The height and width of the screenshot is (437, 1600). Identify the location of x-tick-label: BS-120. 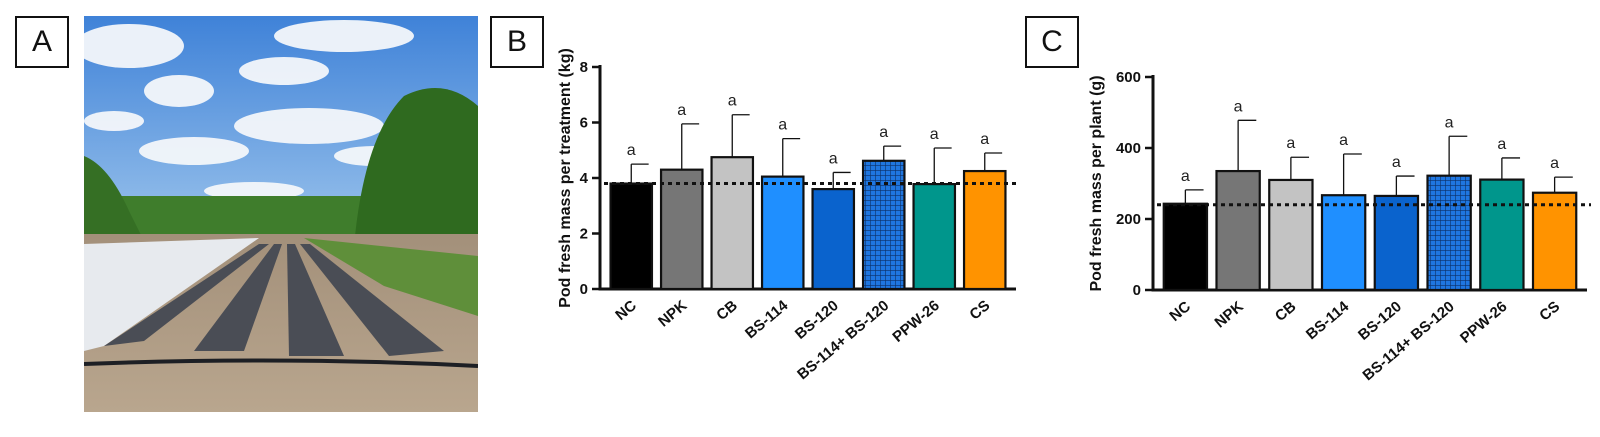
(1380, 321).